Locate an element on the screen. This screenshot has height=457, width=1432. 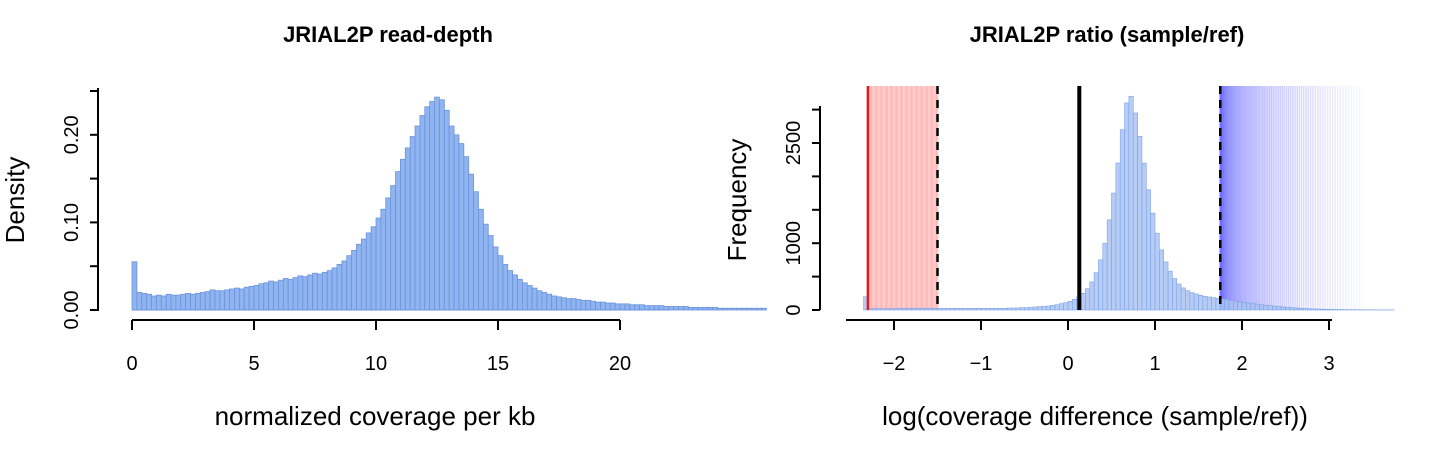
ratio-threshold-lines is located at coordinates (1044, 198).